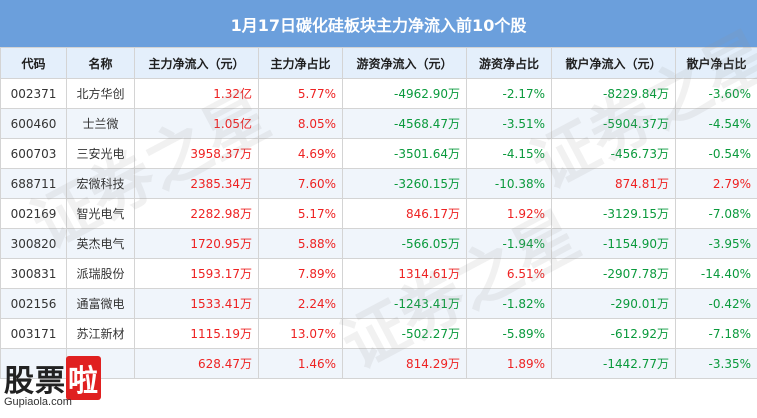 The height and width of the screenshot is (418, 757). What do you see at coordinates (404, 333) in the screenshot?
I see `cell-hot-inflow: -502.27万` at bounding box center [404, 333].